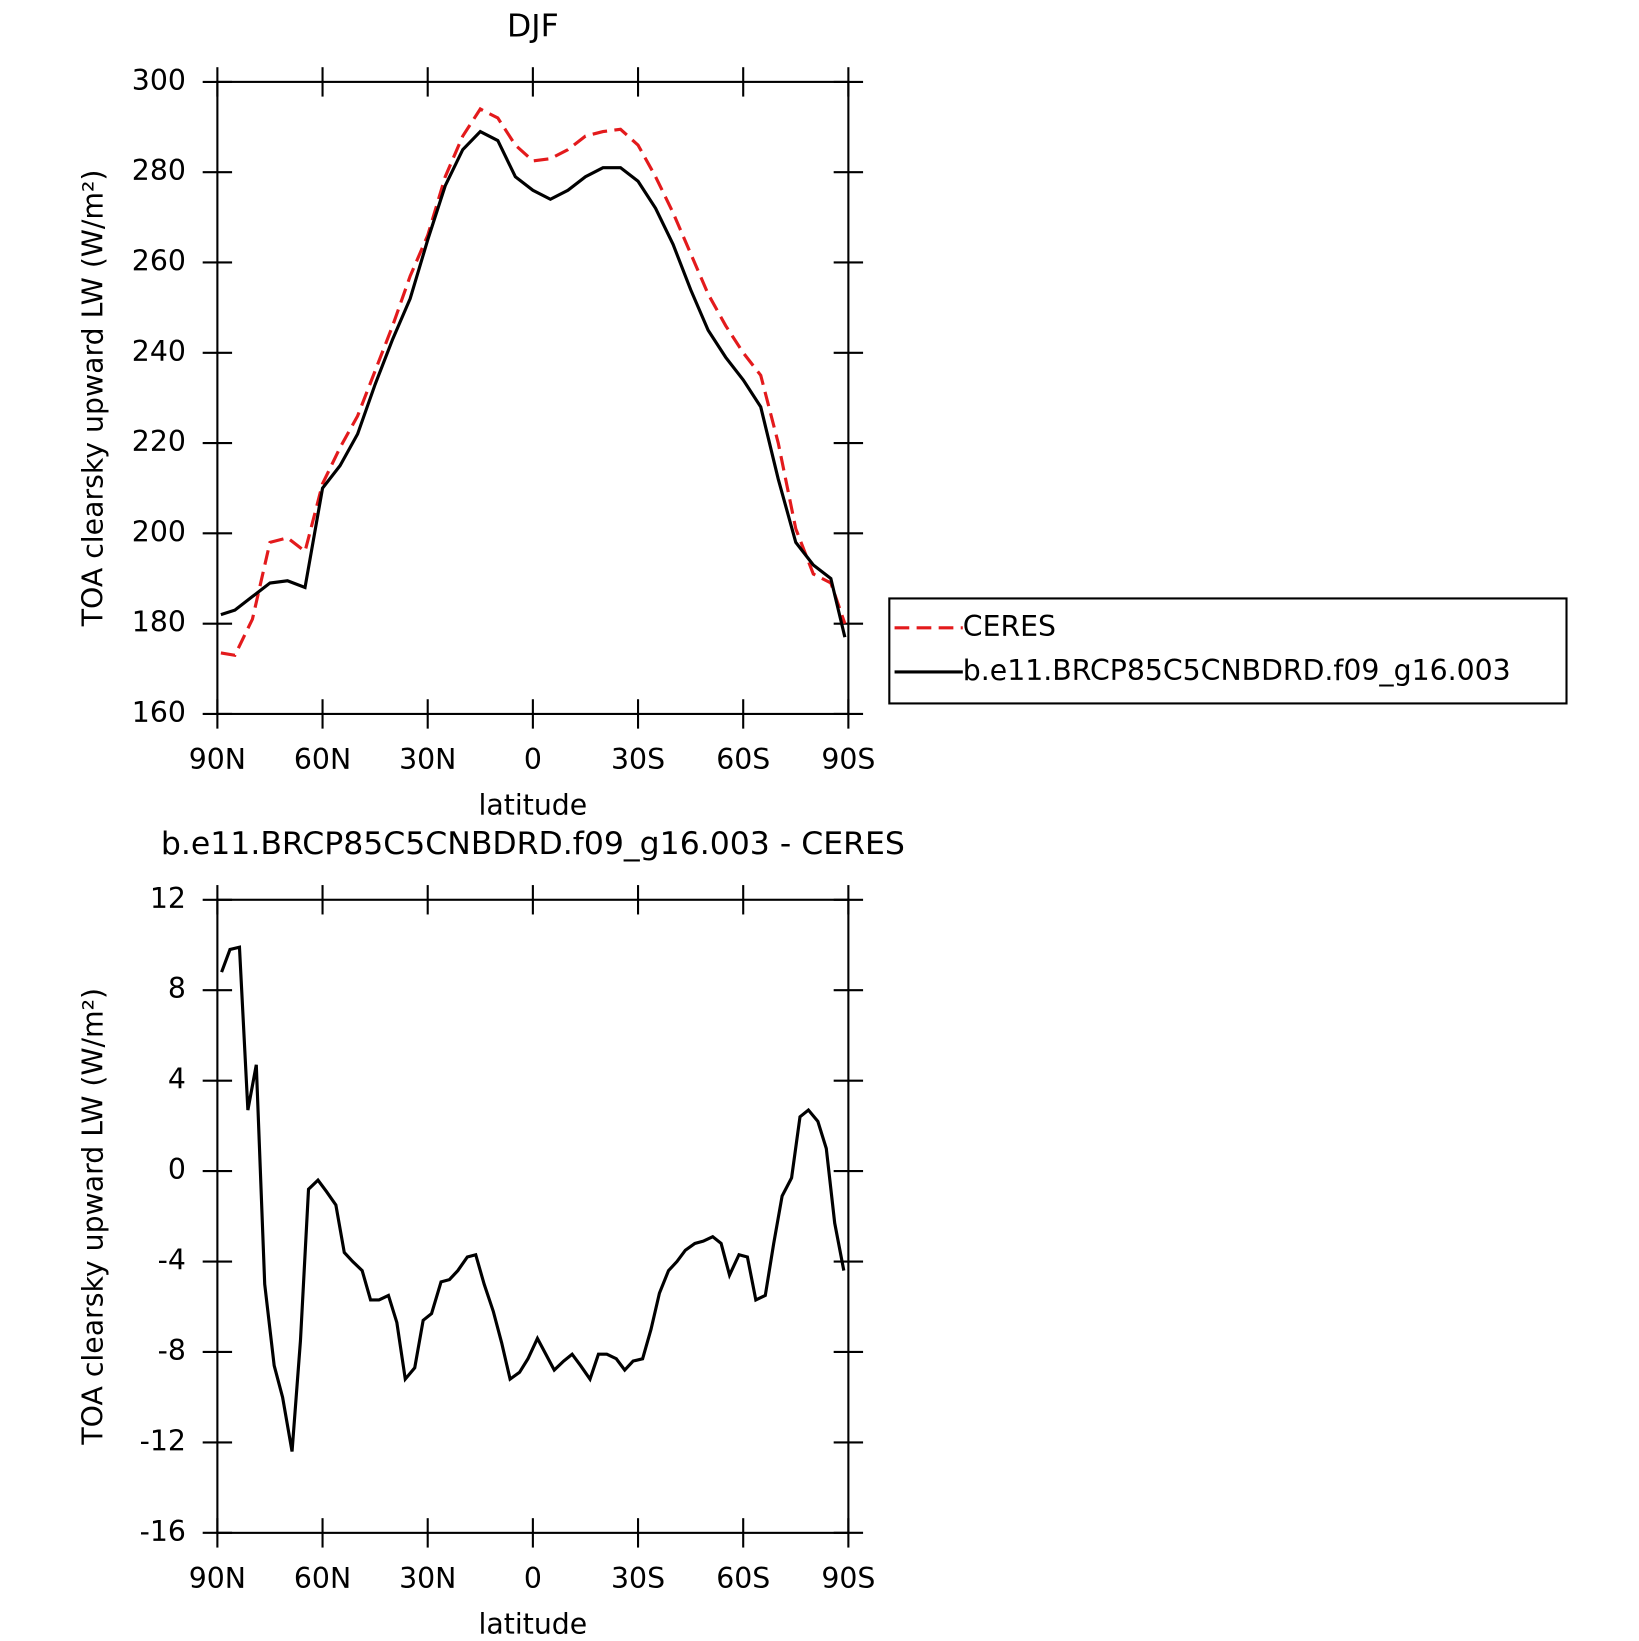  I want to click on y-tick-label: 8, so click(177, 988).